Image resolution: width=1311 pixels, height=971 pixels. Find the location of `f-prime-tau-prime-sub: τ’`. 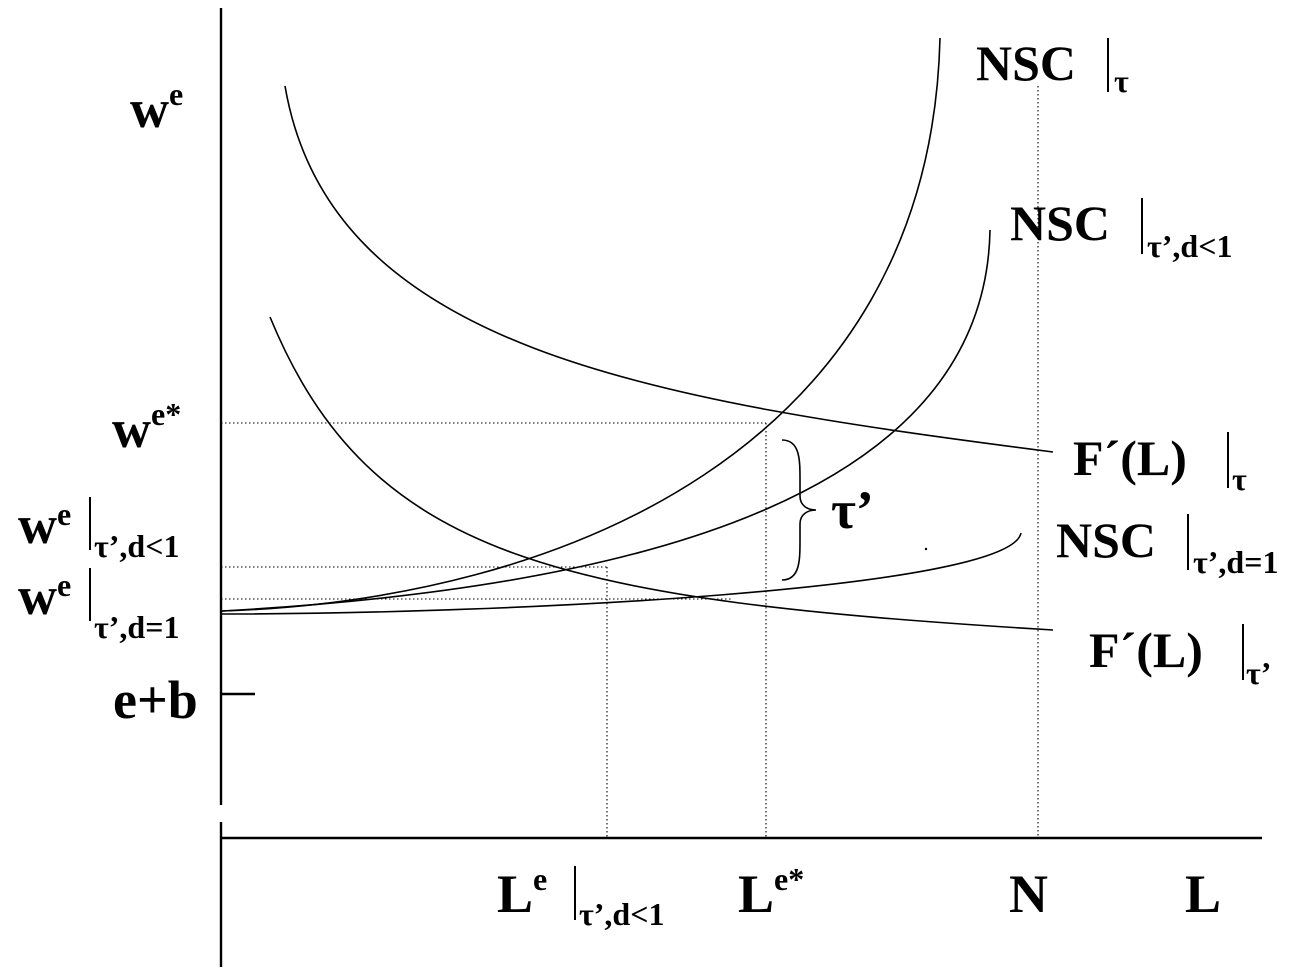

f-prime-tau-prime-sub: τ’ is located at coordinates (1258, 673).